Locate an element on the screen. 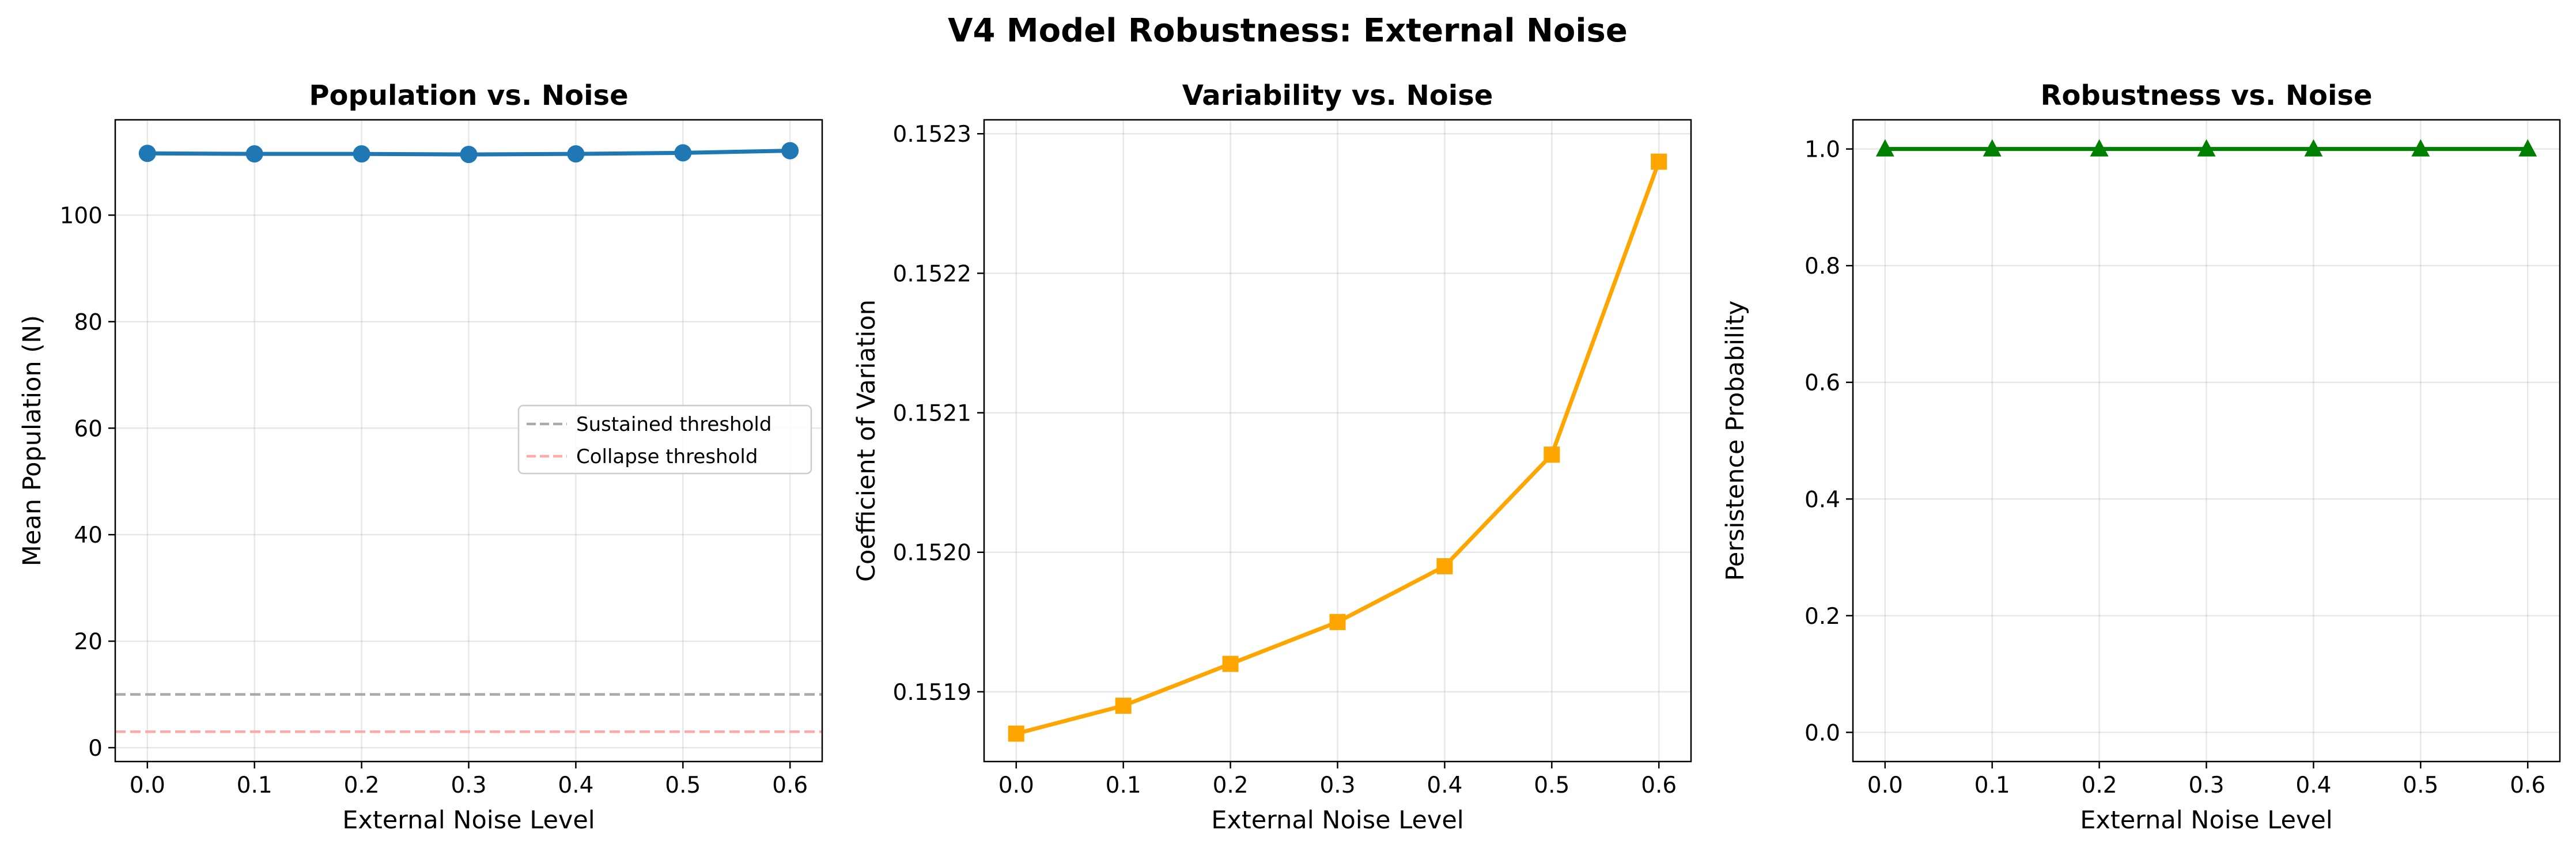  population-chart-title: Population vs. Noise is located at coordinates (468, 96).